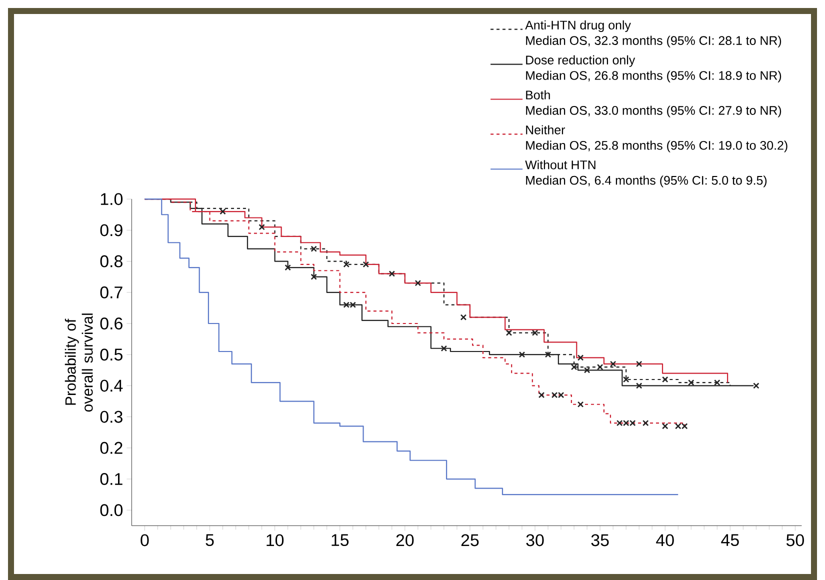 The image size is (825, 580). What do you see at coordinates (730, 540) in the screenshot?
I see `x-tick-label: 45` at bounding box center [730, 540].